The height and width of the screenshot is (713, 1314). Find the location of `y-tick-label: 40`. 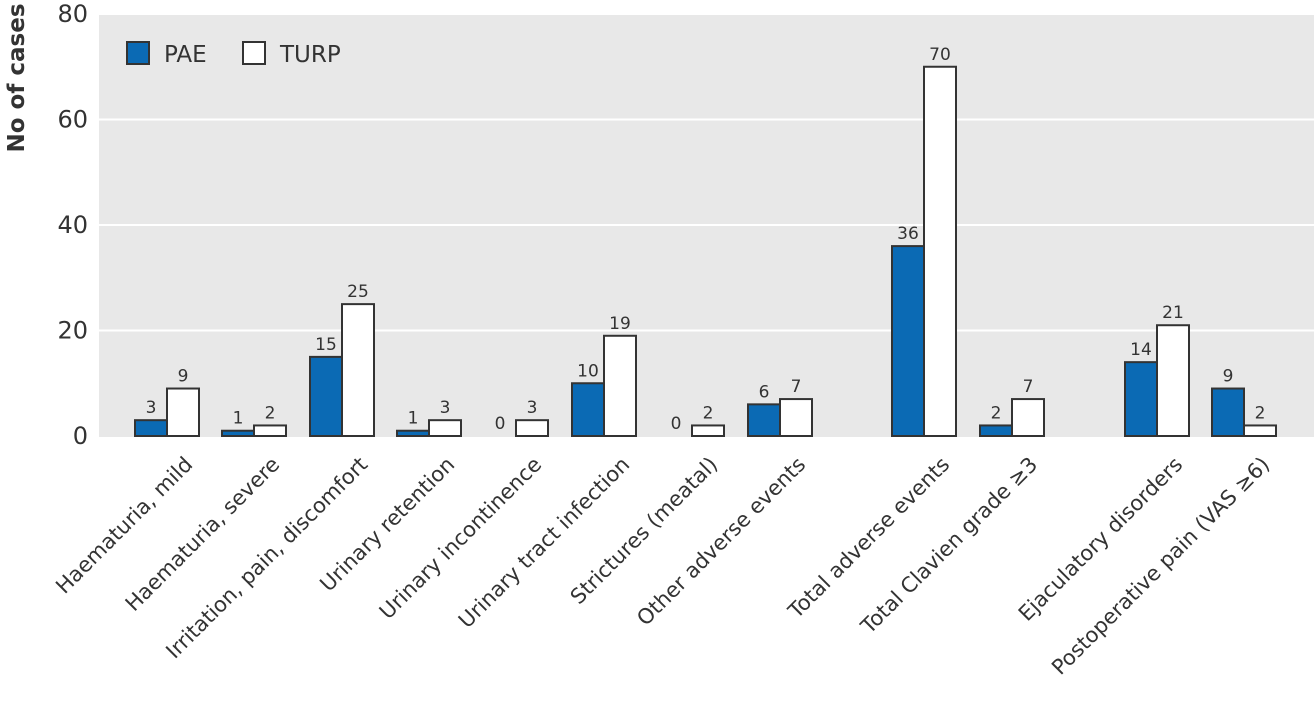

y-tick-label: 40 is located at coordinates (72, 225).